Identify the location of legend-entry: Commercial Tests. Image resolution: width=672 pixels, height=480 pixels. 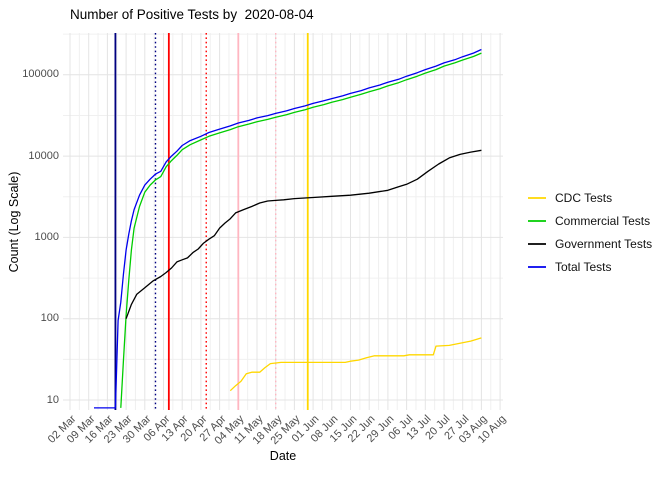
(590, 220).